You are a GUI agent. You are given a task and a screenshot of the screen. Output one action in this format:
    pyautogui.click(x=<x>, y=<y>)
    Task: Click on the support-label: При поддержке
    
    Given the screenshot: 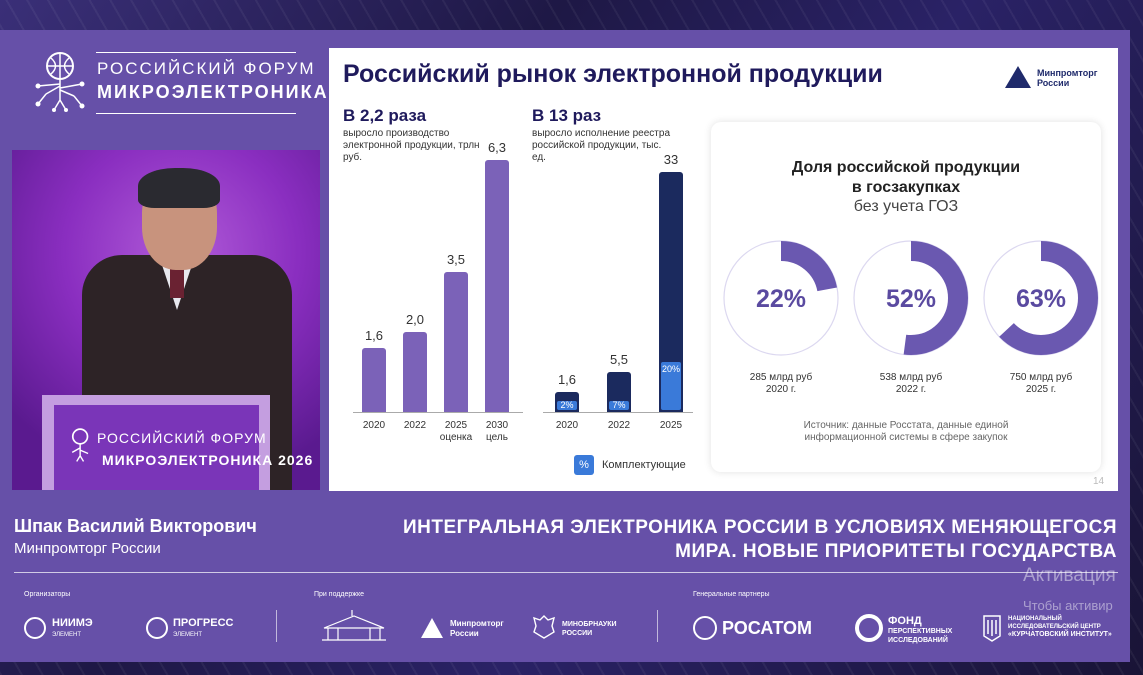 What is the action you would take?
    pyautogui.click(x=339, y=594)
    